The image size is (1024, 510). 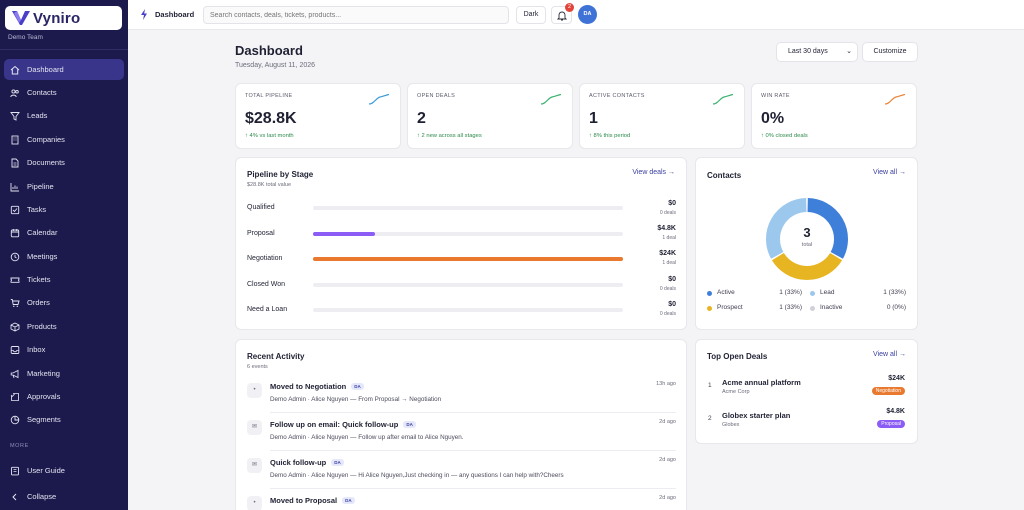 What do you see at coordinates (15, 163) in the screenshot?
I see `document-icon` at bounding box center [15, 163].